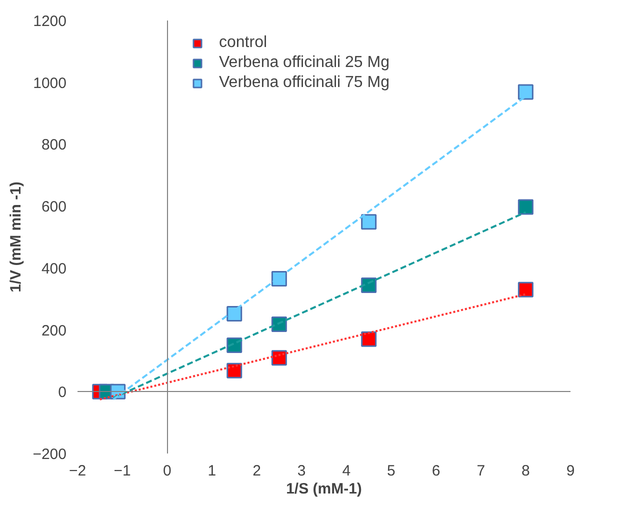  Describe the element at coordinates (49, 454) in the screenshot. I see `y-tick-label: −200` at that location.